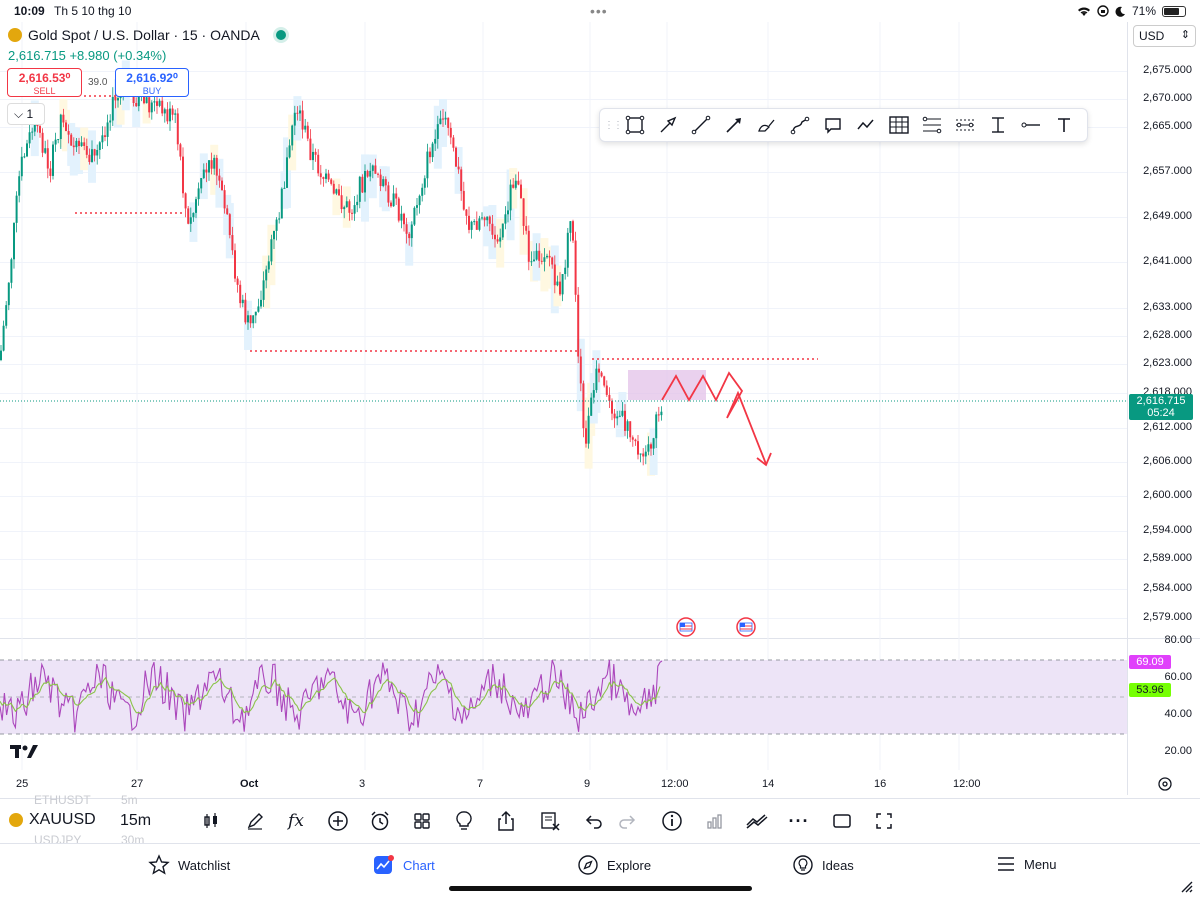 The image size is (1200, 899). I want to click on share-icon, so click(506, 821).